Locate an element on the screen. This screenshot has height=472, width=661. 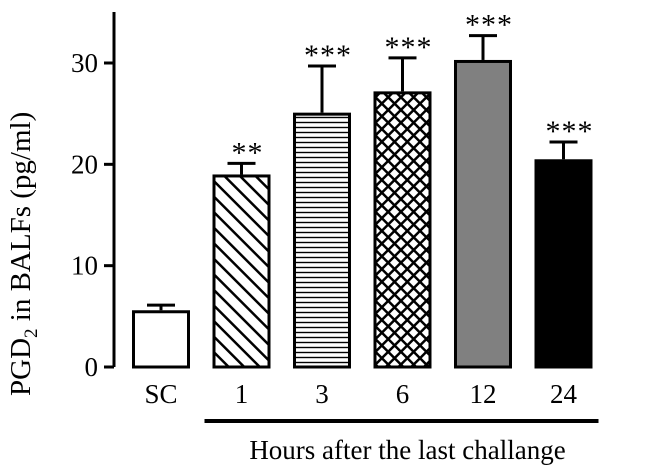
category-label: 6 is located at coordinates (403, 394).